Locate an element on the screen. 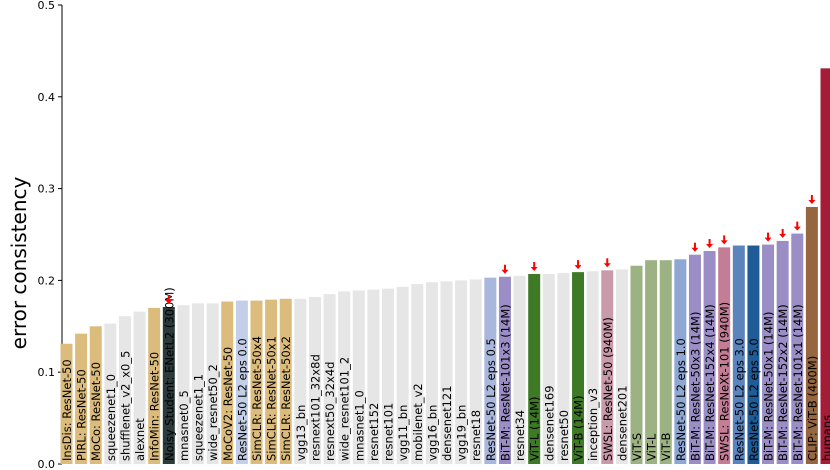 The image size is (830, 470). bar-label: MoCoV2: ResNet-50 is located at coordinates (228, 404).